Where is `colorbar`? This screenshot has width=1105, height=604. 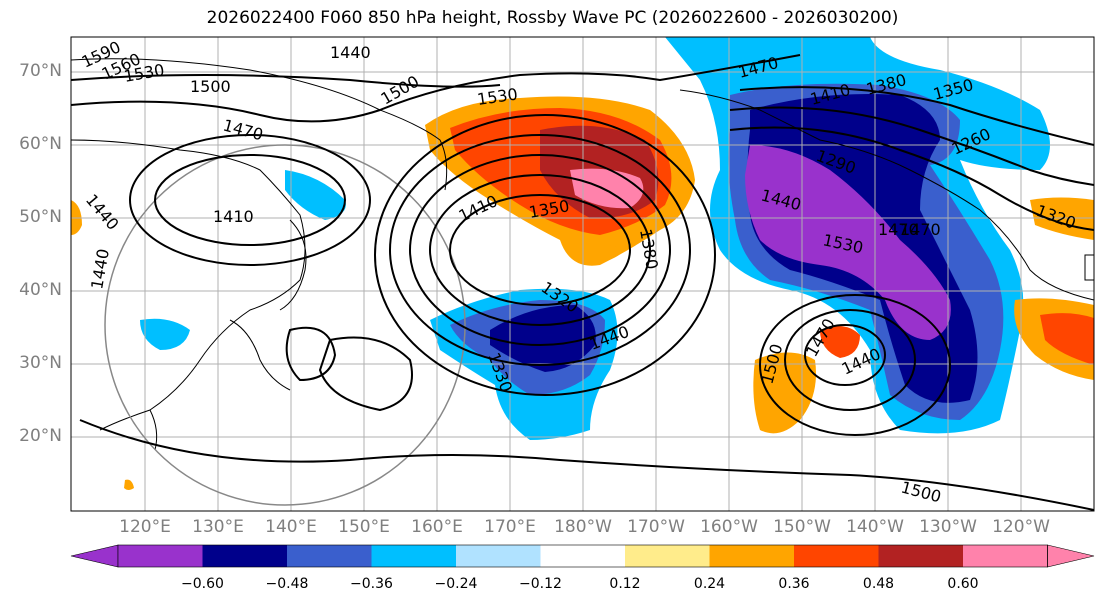 colorbar is located at coordinates (582, 556).